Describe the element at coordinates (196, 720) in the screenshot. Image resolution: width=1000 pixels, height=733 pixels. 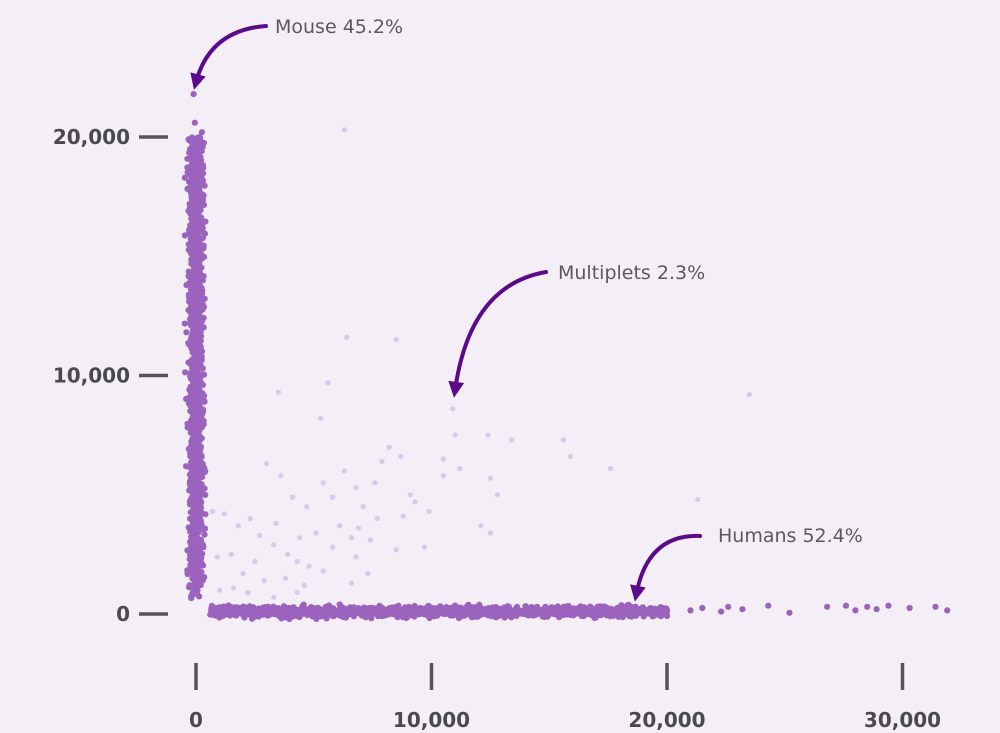
I see `x-tick-label: 0` at that location.